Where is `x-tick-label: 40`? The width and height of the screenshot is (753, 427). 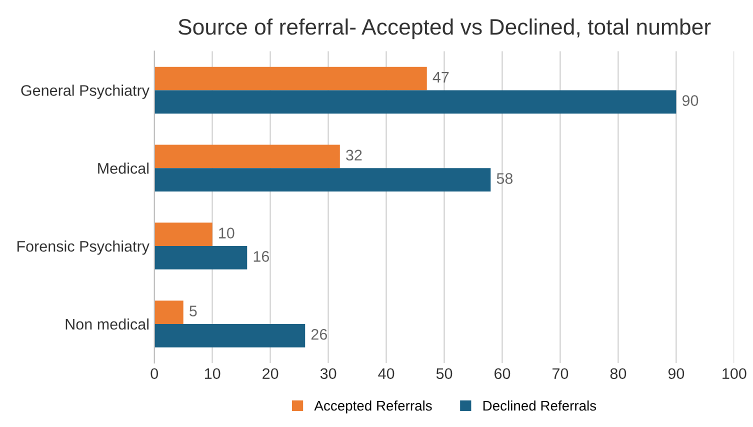 x-tick-label: 40 is located at coordinates (386, 374).